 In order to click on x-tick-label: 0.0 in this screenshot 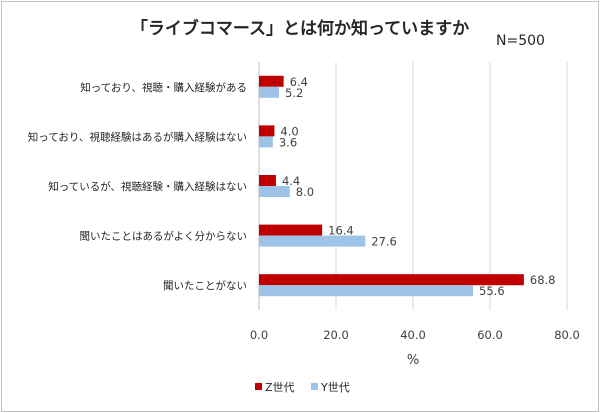, I will do `click(259, 335)`.